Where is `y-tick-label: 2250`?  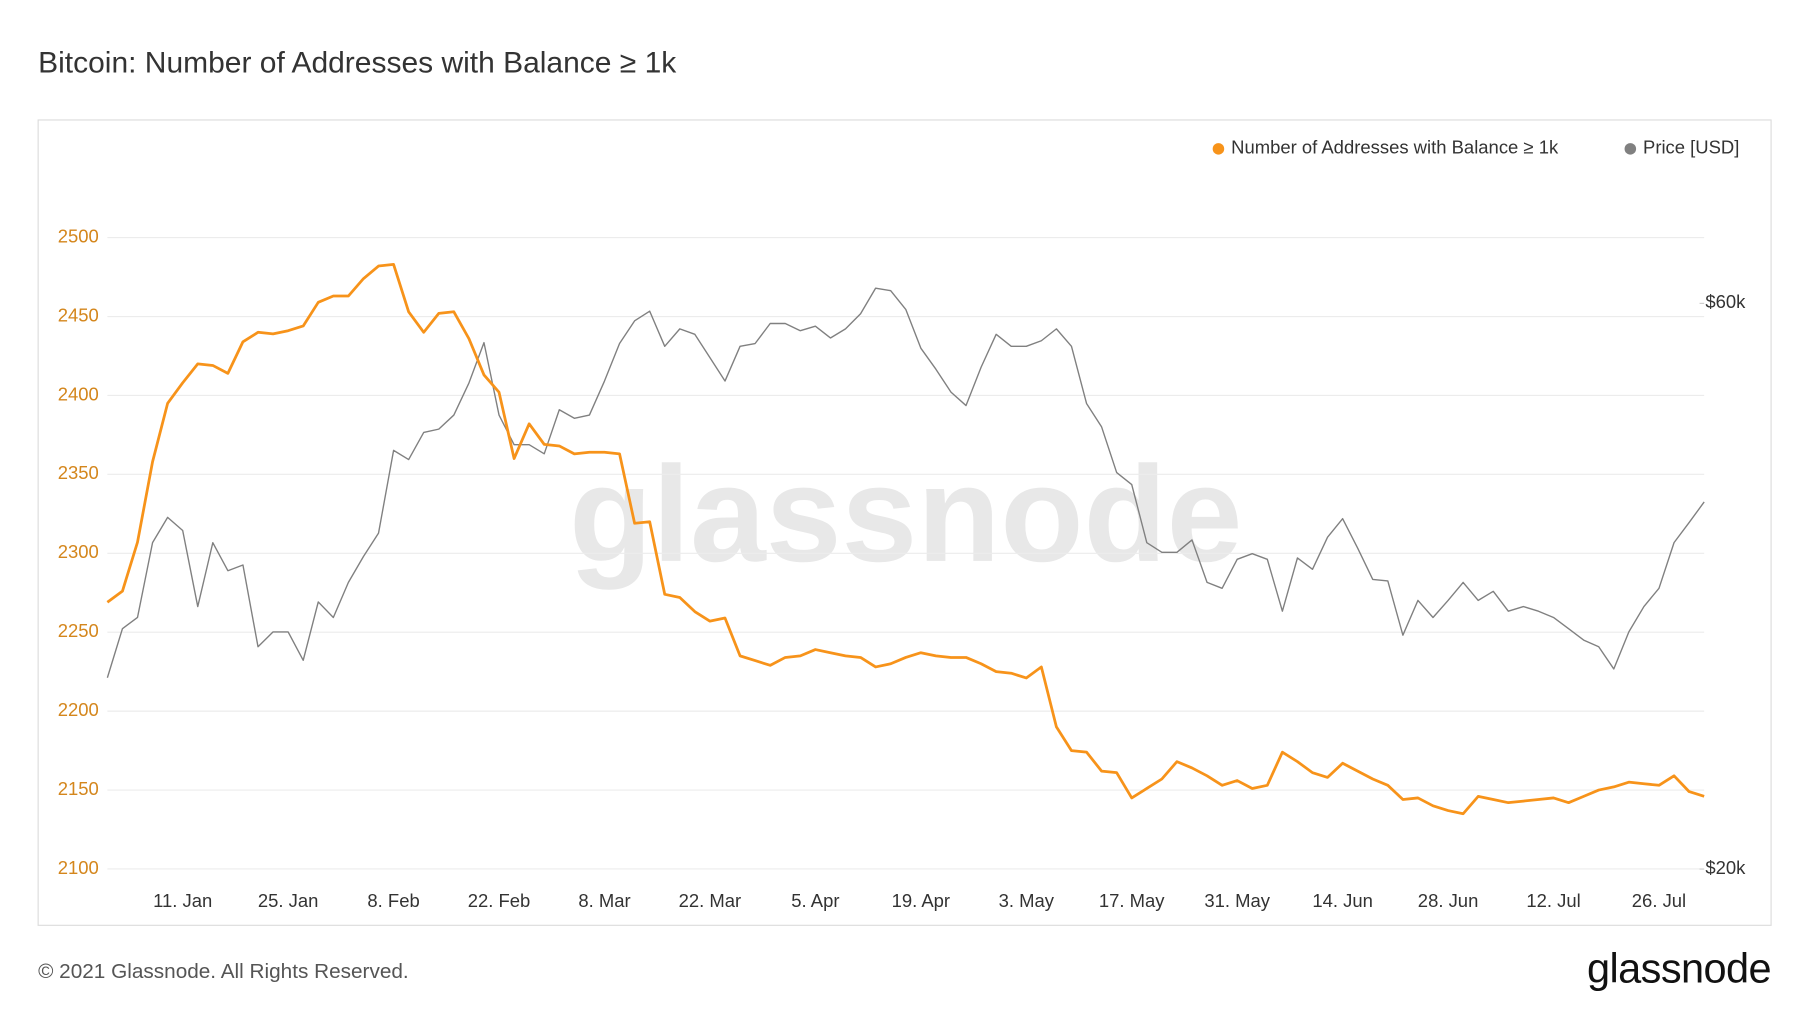 y-tick-label: 2250 is located at coordinates (78, 630).